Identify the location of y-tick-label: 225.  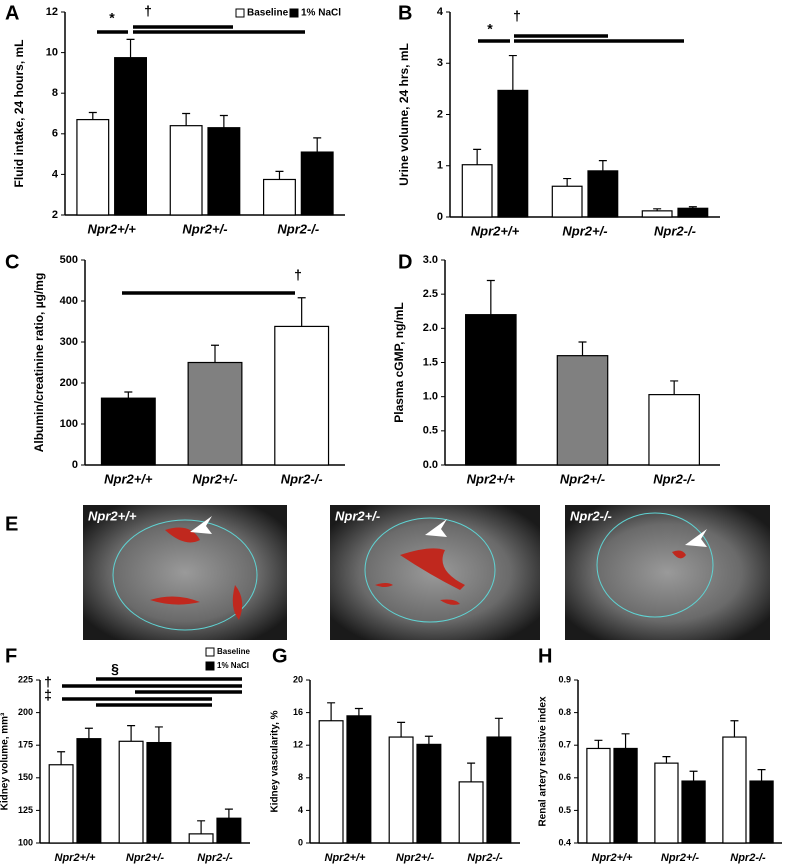
(25, 679).